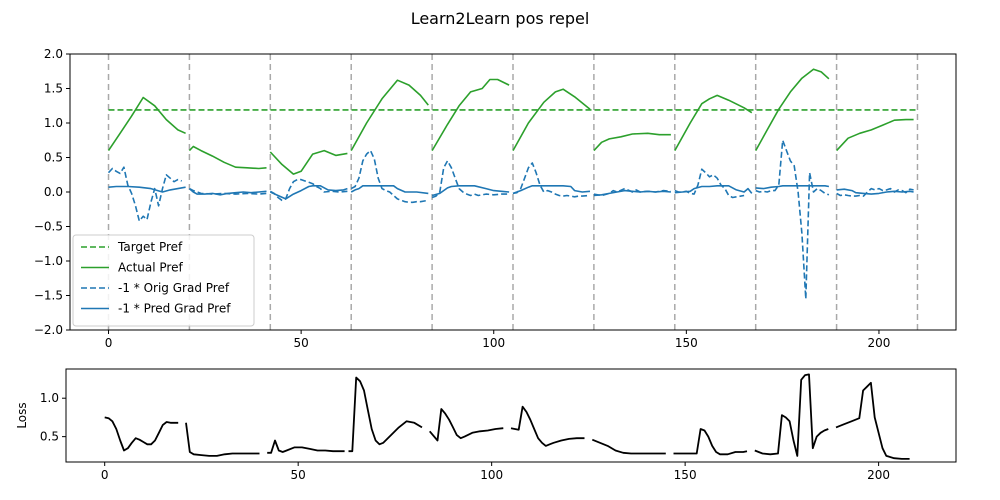  I want to click on top-y-axis: −2.0 −1.5 −1.0 −0.5 0.0 0.5 1.0 1.5 2.0, so click(52, 192).